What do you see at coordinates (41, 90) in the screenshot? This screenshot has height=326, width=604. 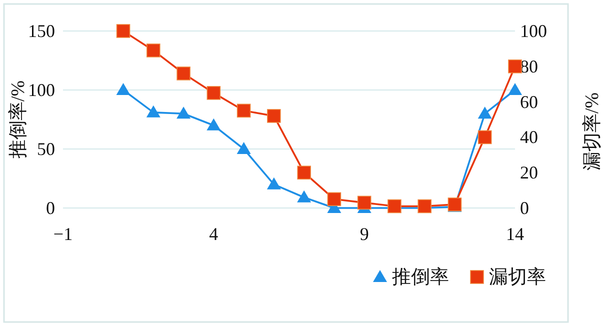 I see `y-tick-label: 100` at bounding box center [41, 90].